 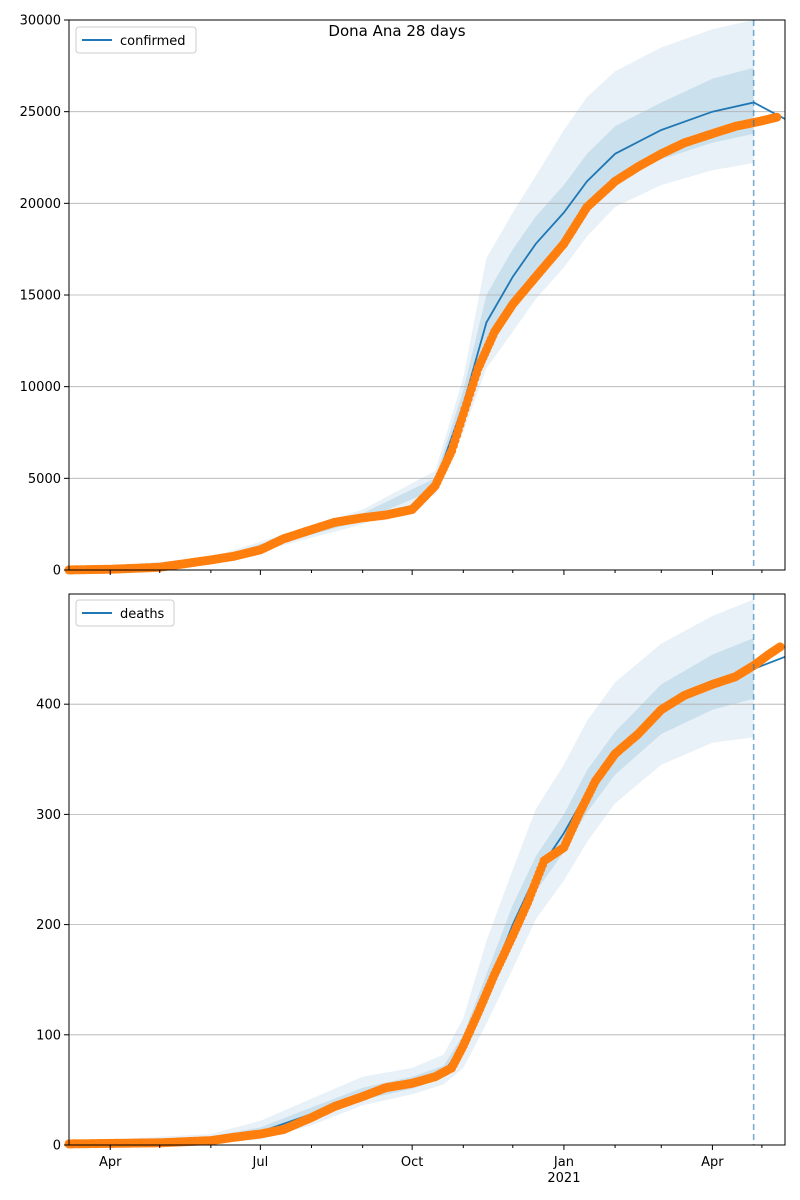 What do you see at coordinates (563, 1178) in the screenshot?
I see `x-year-label: 2021` at bounding box center [563, 1178].